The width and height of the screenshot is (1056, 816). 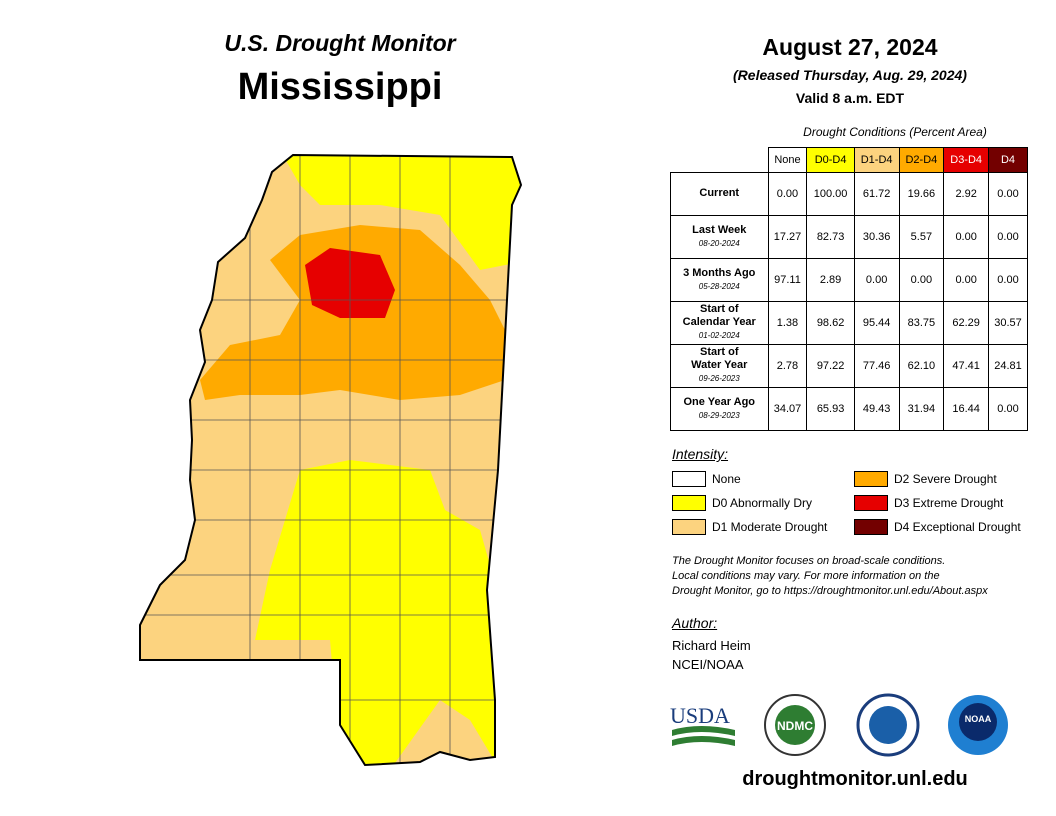 I want to click on table-row: Current 0.00 100.00 61.72 19.66 2.92 0.00, so click(x=849, y=193).